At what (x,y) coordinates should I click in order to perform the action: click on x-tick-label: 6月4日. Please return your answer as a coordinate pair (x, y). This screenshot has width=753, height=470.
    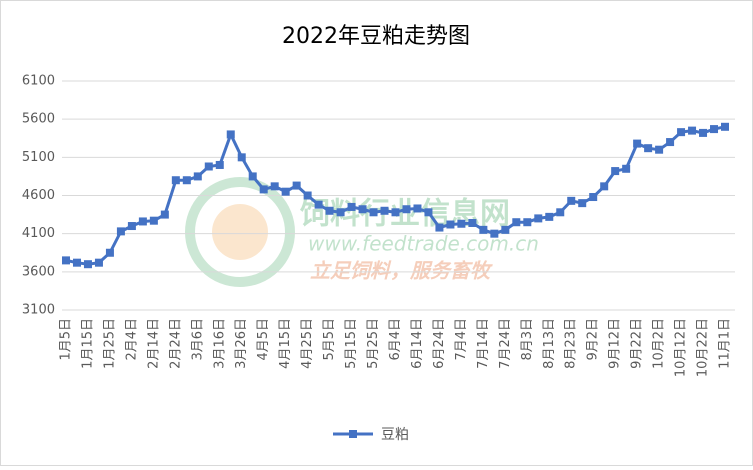
    Looking at the image, I should click on (395, 339).